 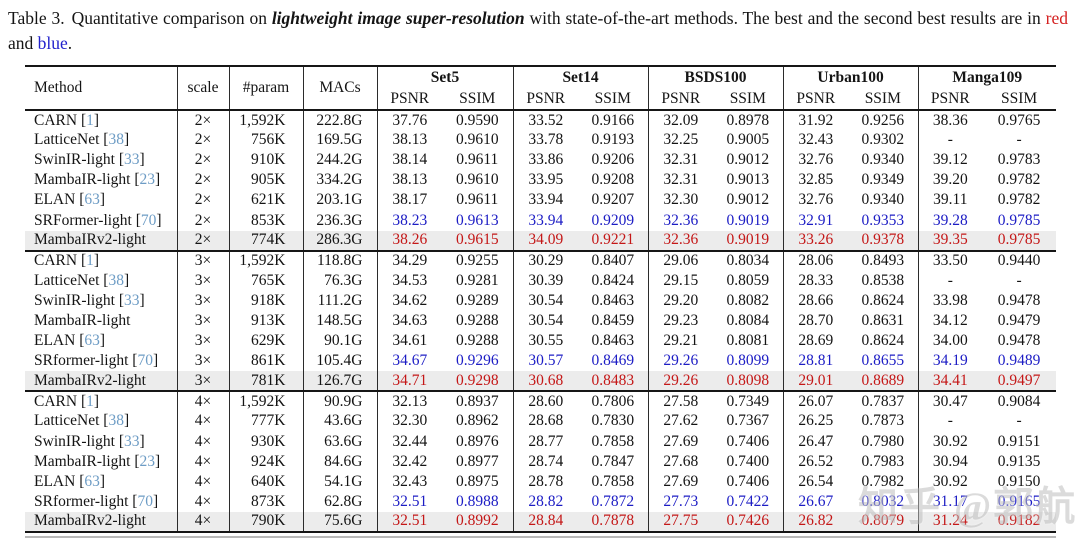 What do you see at coordinates (410, 461) in the screenshot?
I see `psnr-cell: 32.42` at bounding box center [410, 461].